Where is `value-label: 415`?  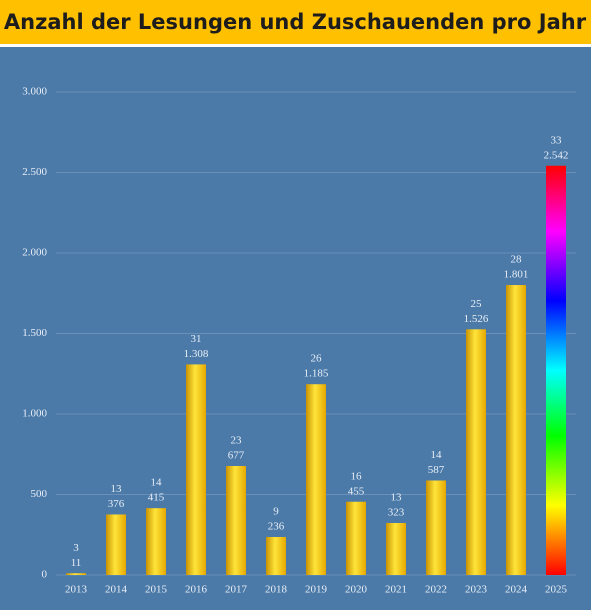
value-label: 415 is located at coordinates (156, 498).